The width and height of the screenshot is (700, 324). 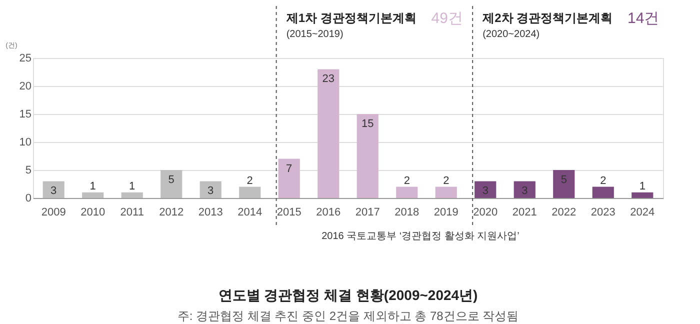 I want to click on x-tick-label: 2022, so click(x=564, y=212).